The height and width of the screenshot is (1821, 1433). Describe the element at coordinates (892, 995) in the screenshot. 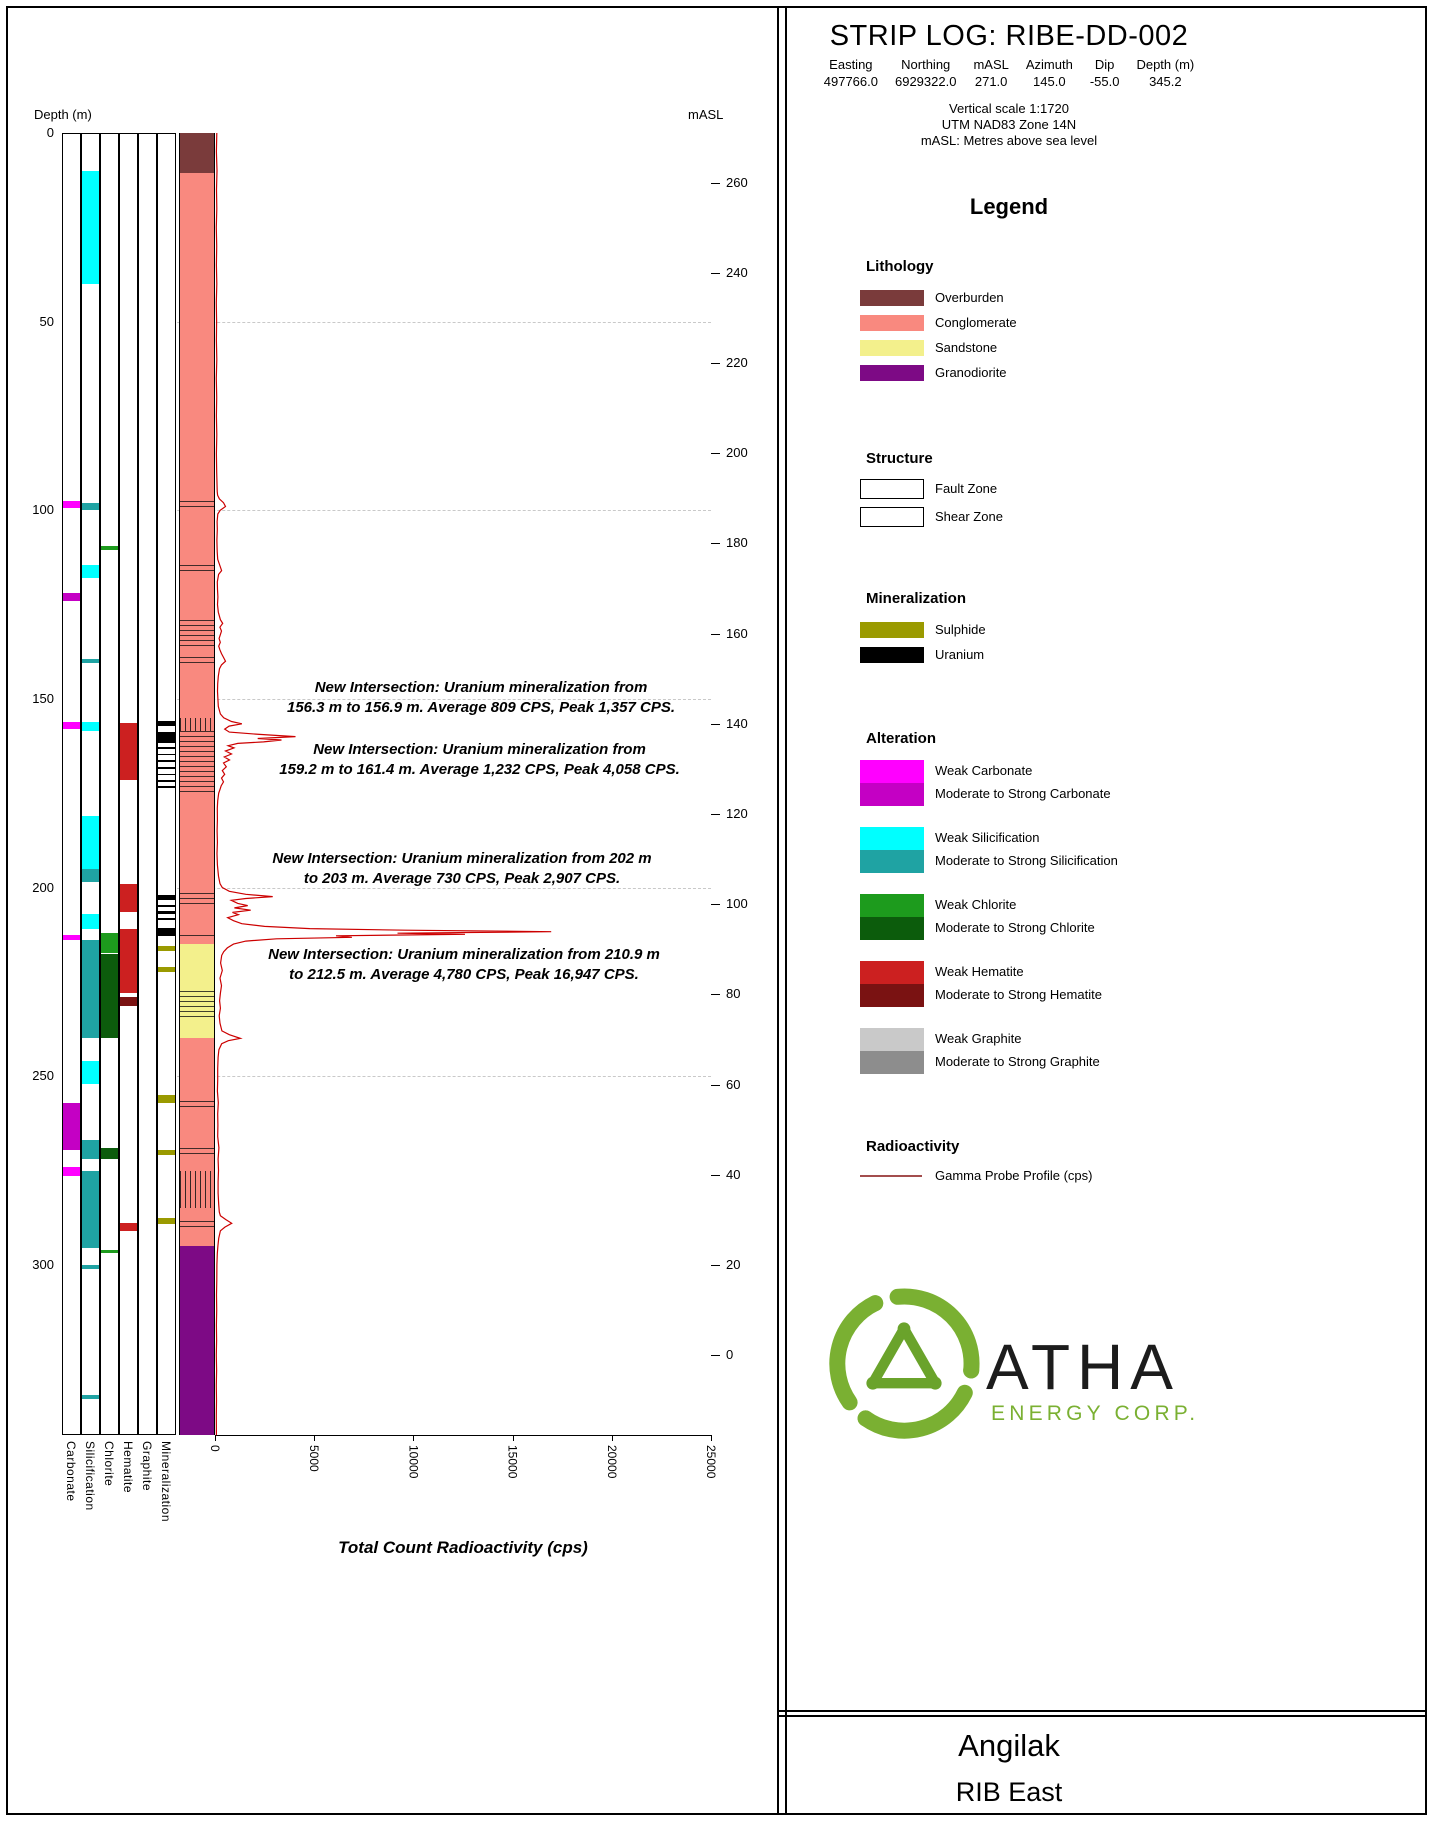

I see `legend-swatch-moderate-to-strong-hematite` at that location.